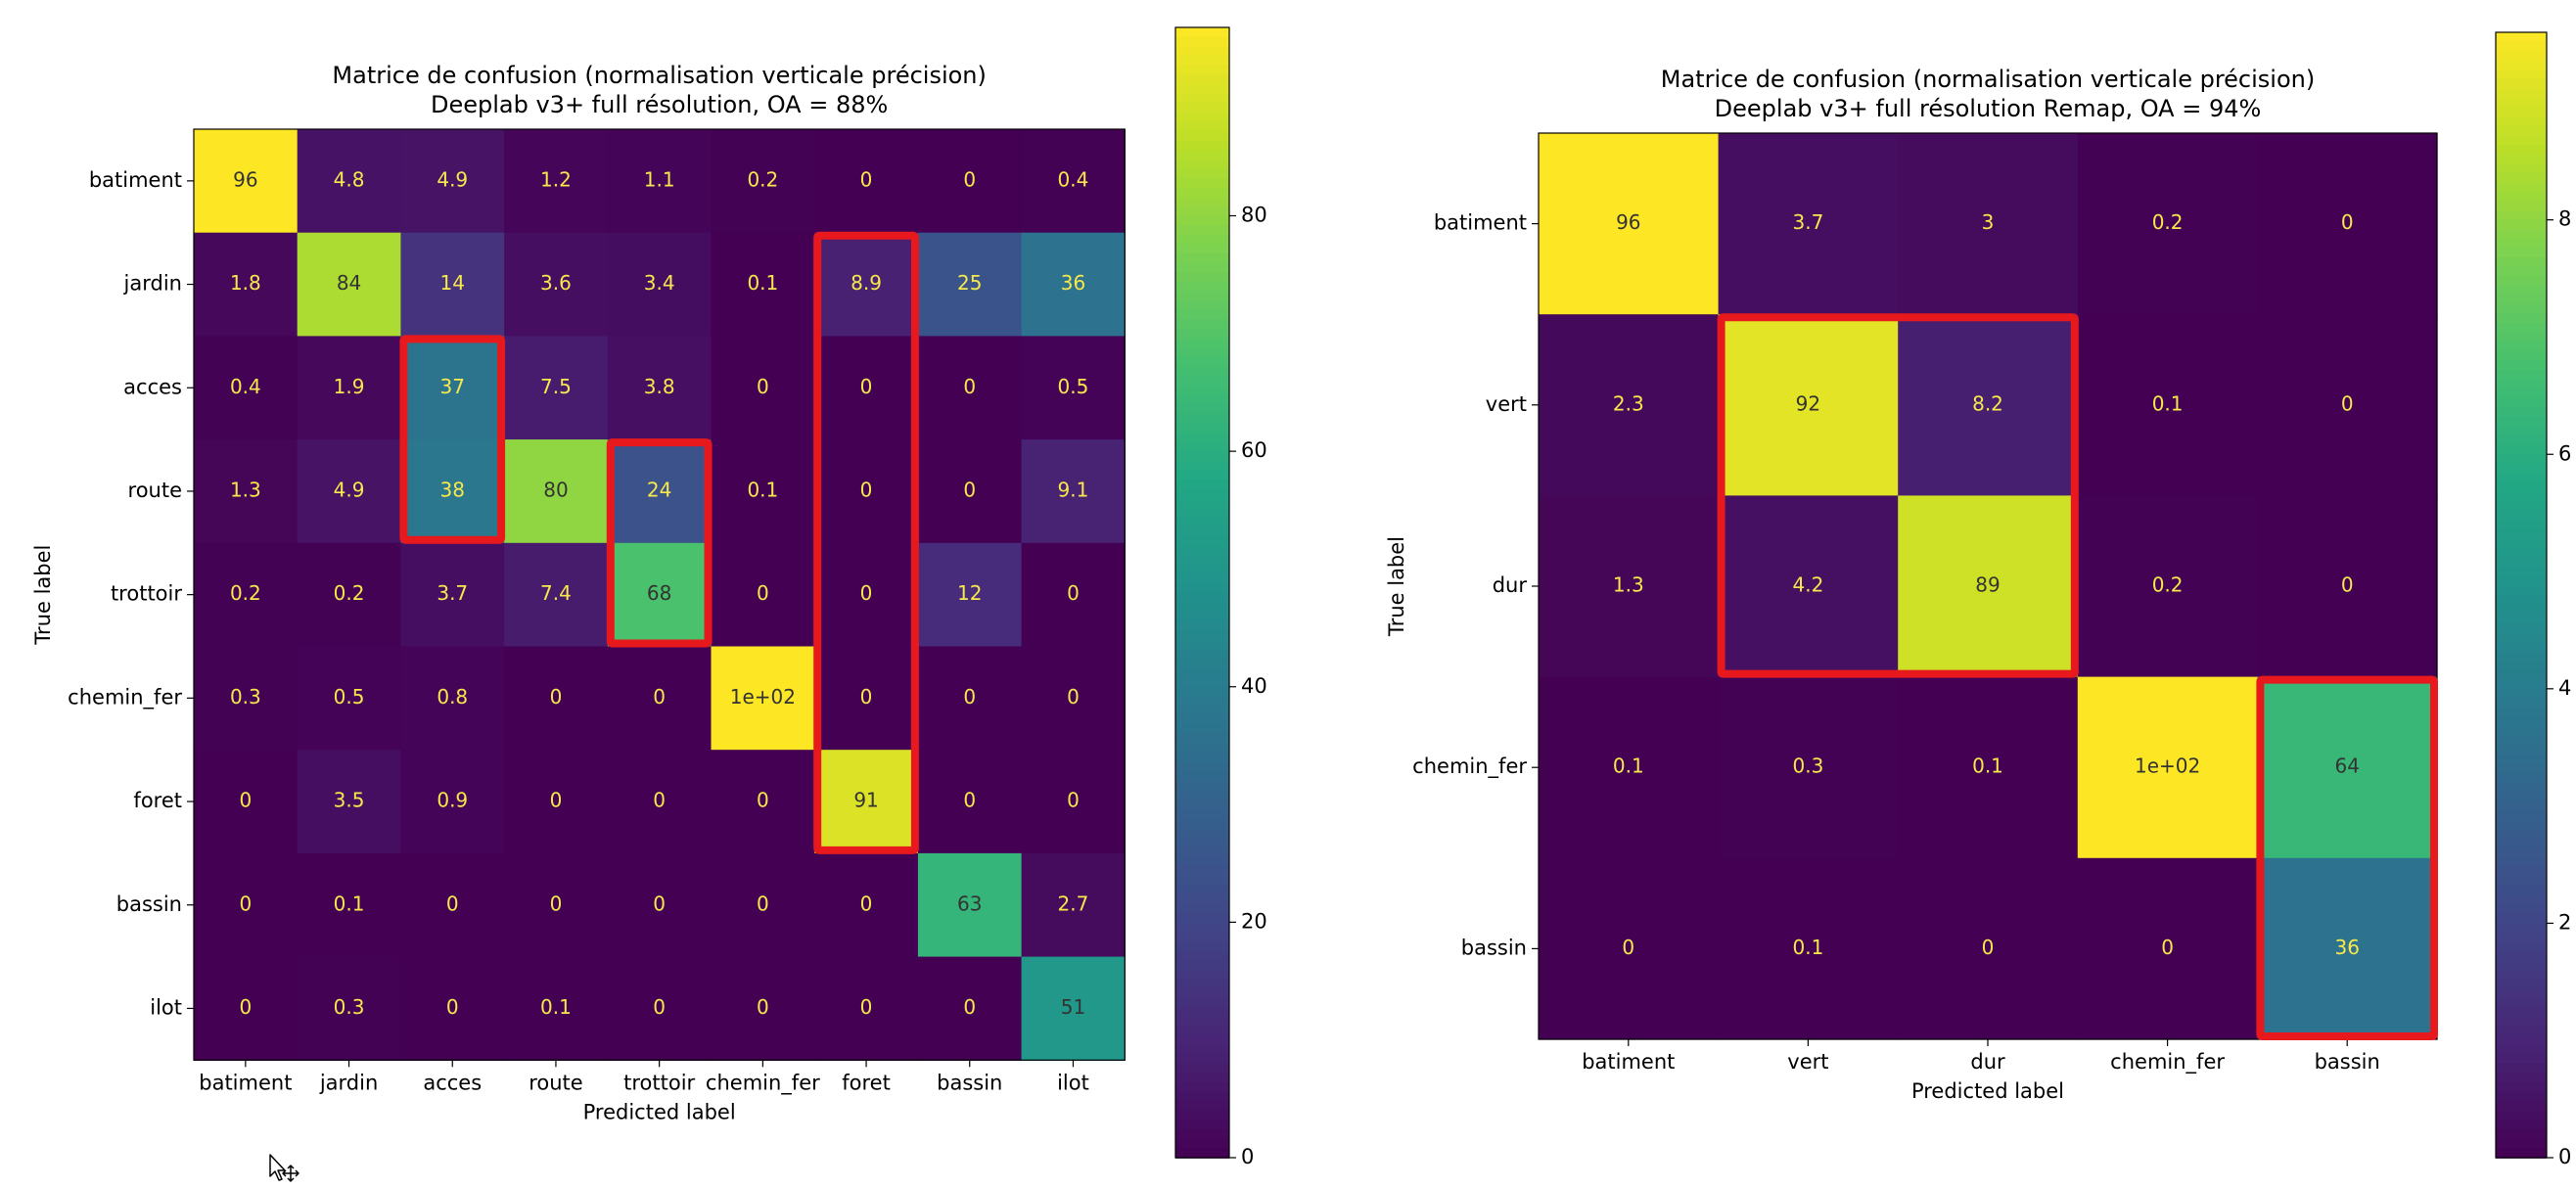 This screenshot has height=1189, width=2576. Describe the element at coordinates (2168, 585) in the screenshot. I see `cell-value-label: 0.2` at that location.